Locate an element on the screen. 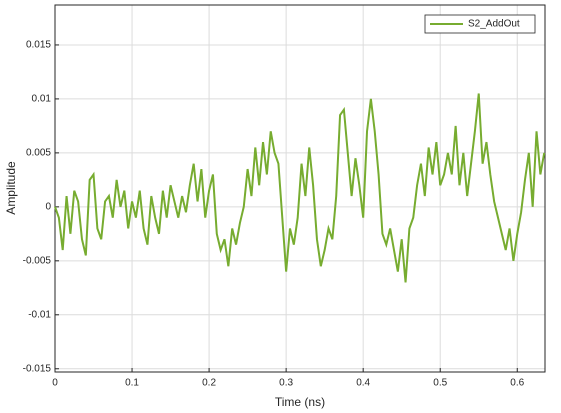 This screenshot has width=561, height=413. y-axis-label: Amplitude is located at coordinates (11, 188).